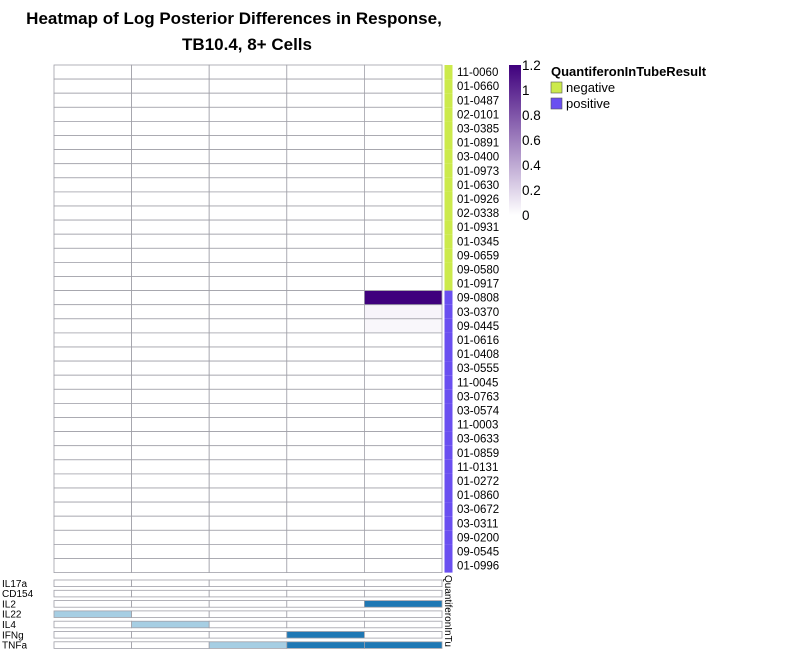  What do you see at coordinates (478, 144) in the screenshot?
I see `row-label: 01-0891` at bounding box center [478, 144].